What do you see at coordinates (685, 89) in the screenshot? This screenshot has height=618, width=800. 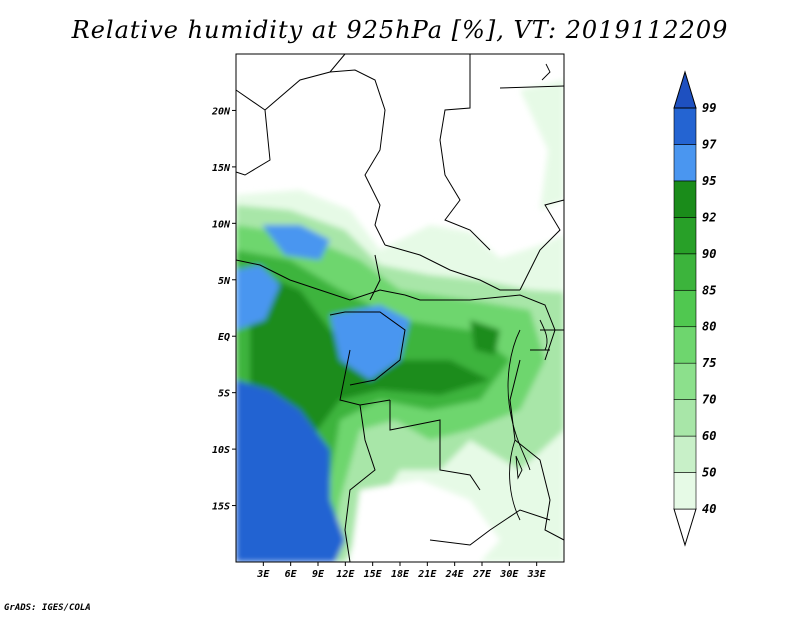 I see `colorbar-extend-high` at bounding box center [685, 89].